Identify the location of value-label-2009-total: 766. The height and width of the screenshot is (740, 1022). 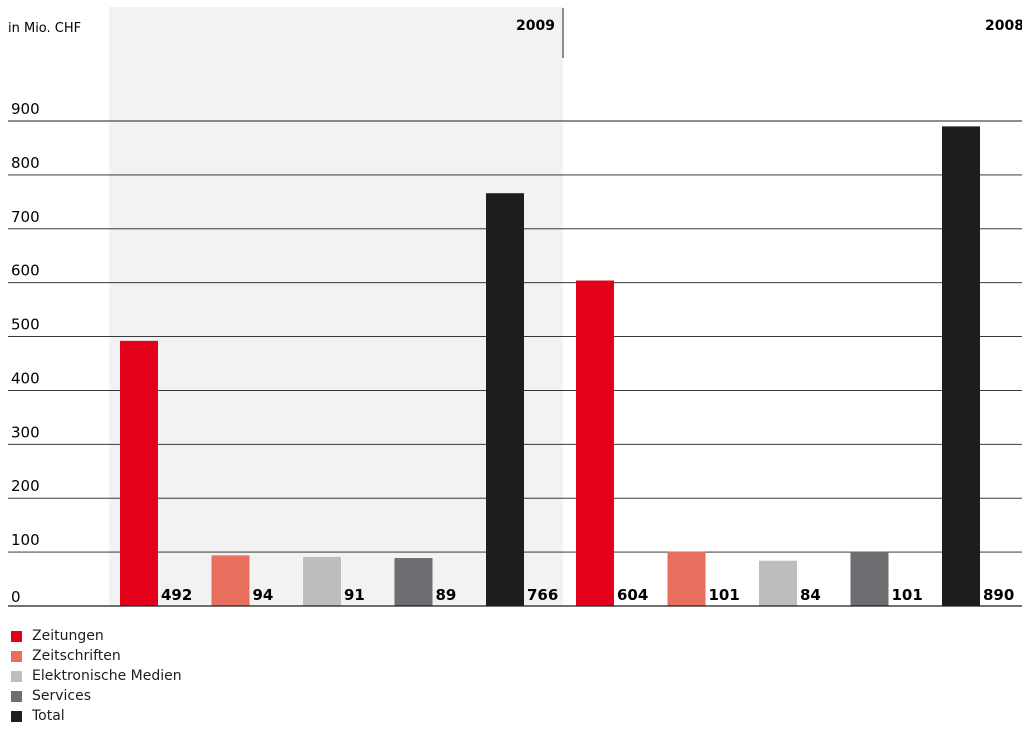
(542, 595).